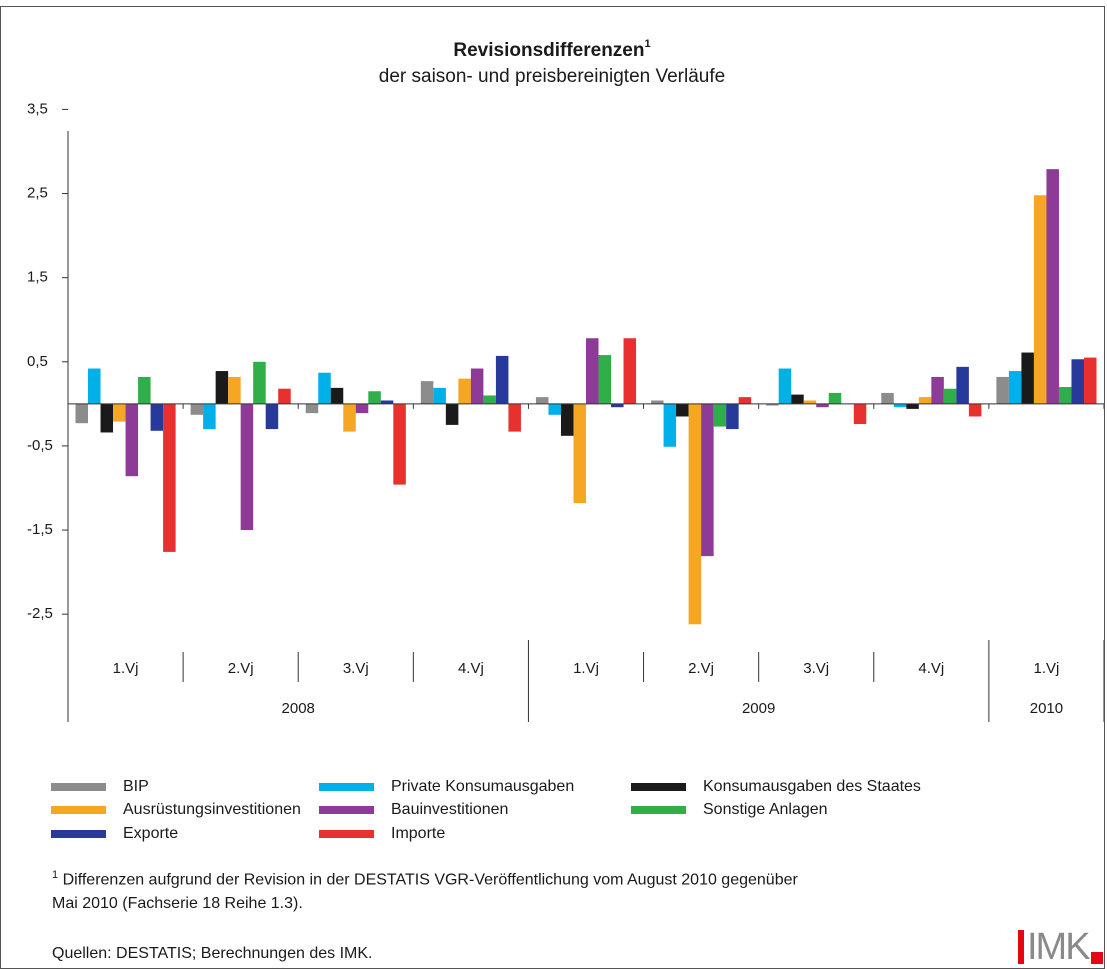  I want to click on title-text: Revisionsdifferenzen, so click(548, 50).